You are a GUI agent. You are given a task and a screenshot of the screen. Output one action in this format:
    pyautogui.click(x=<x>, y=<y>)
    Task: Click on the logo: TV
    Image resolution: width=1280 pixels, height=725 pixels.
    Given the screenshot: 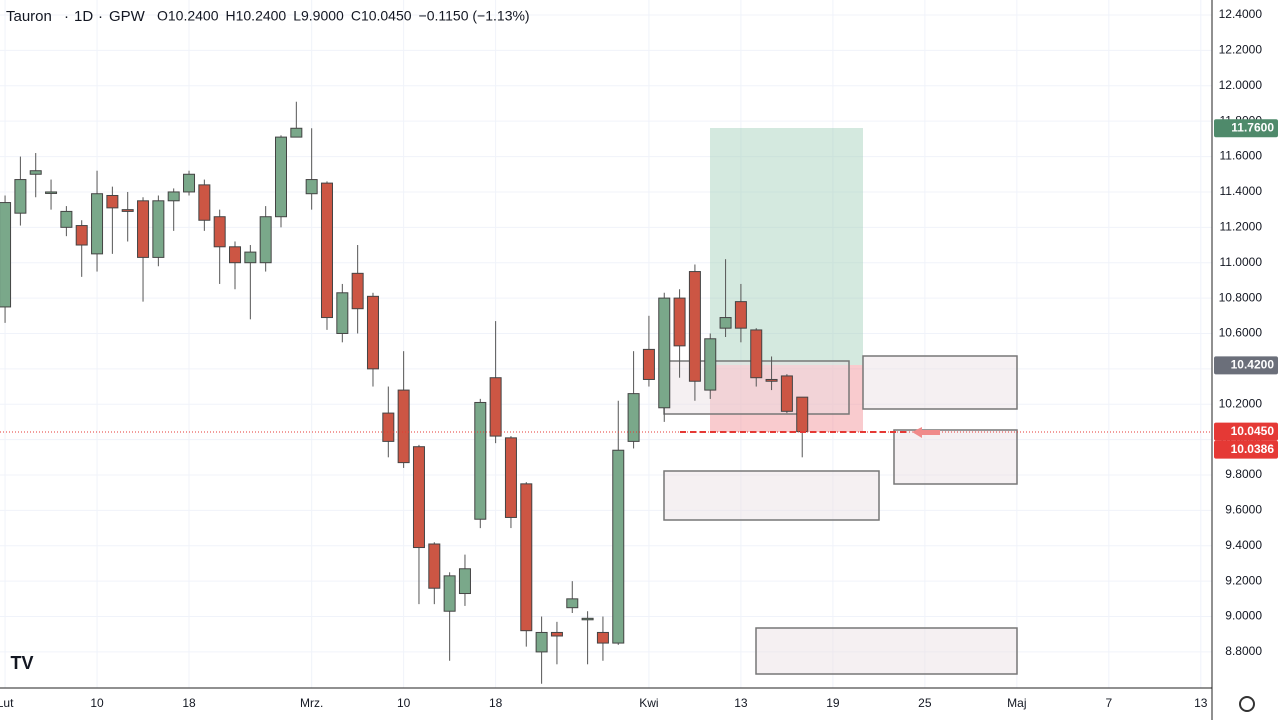 What is the action you would take?
    pyautogui.click(x=21, y=663)
    